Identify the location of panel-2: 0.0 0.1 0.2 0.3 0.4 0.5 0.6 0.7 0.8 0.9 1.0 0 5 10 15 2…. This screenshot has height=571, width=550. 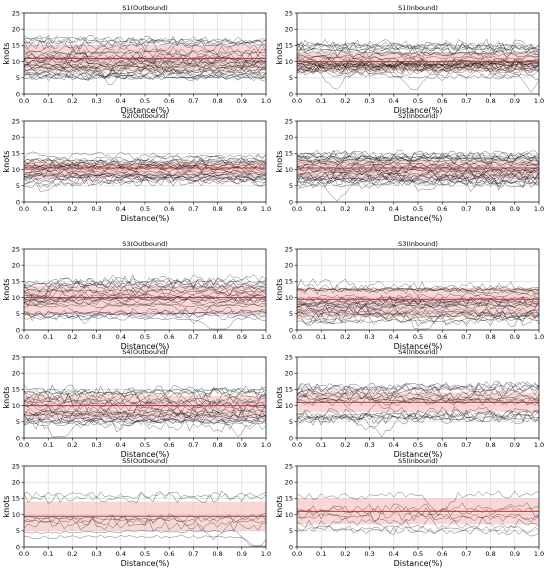
(409, 59).